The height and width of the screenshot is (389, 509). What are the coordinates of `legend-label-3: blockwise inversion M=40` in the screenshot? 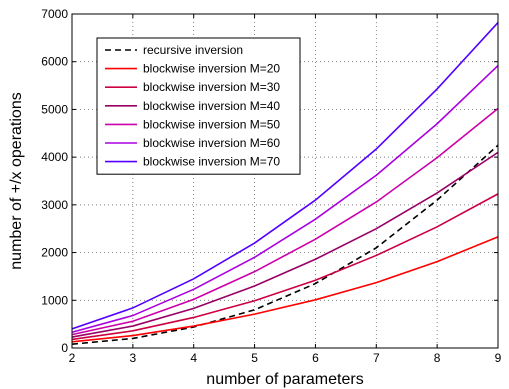 It's located at (211, 106).